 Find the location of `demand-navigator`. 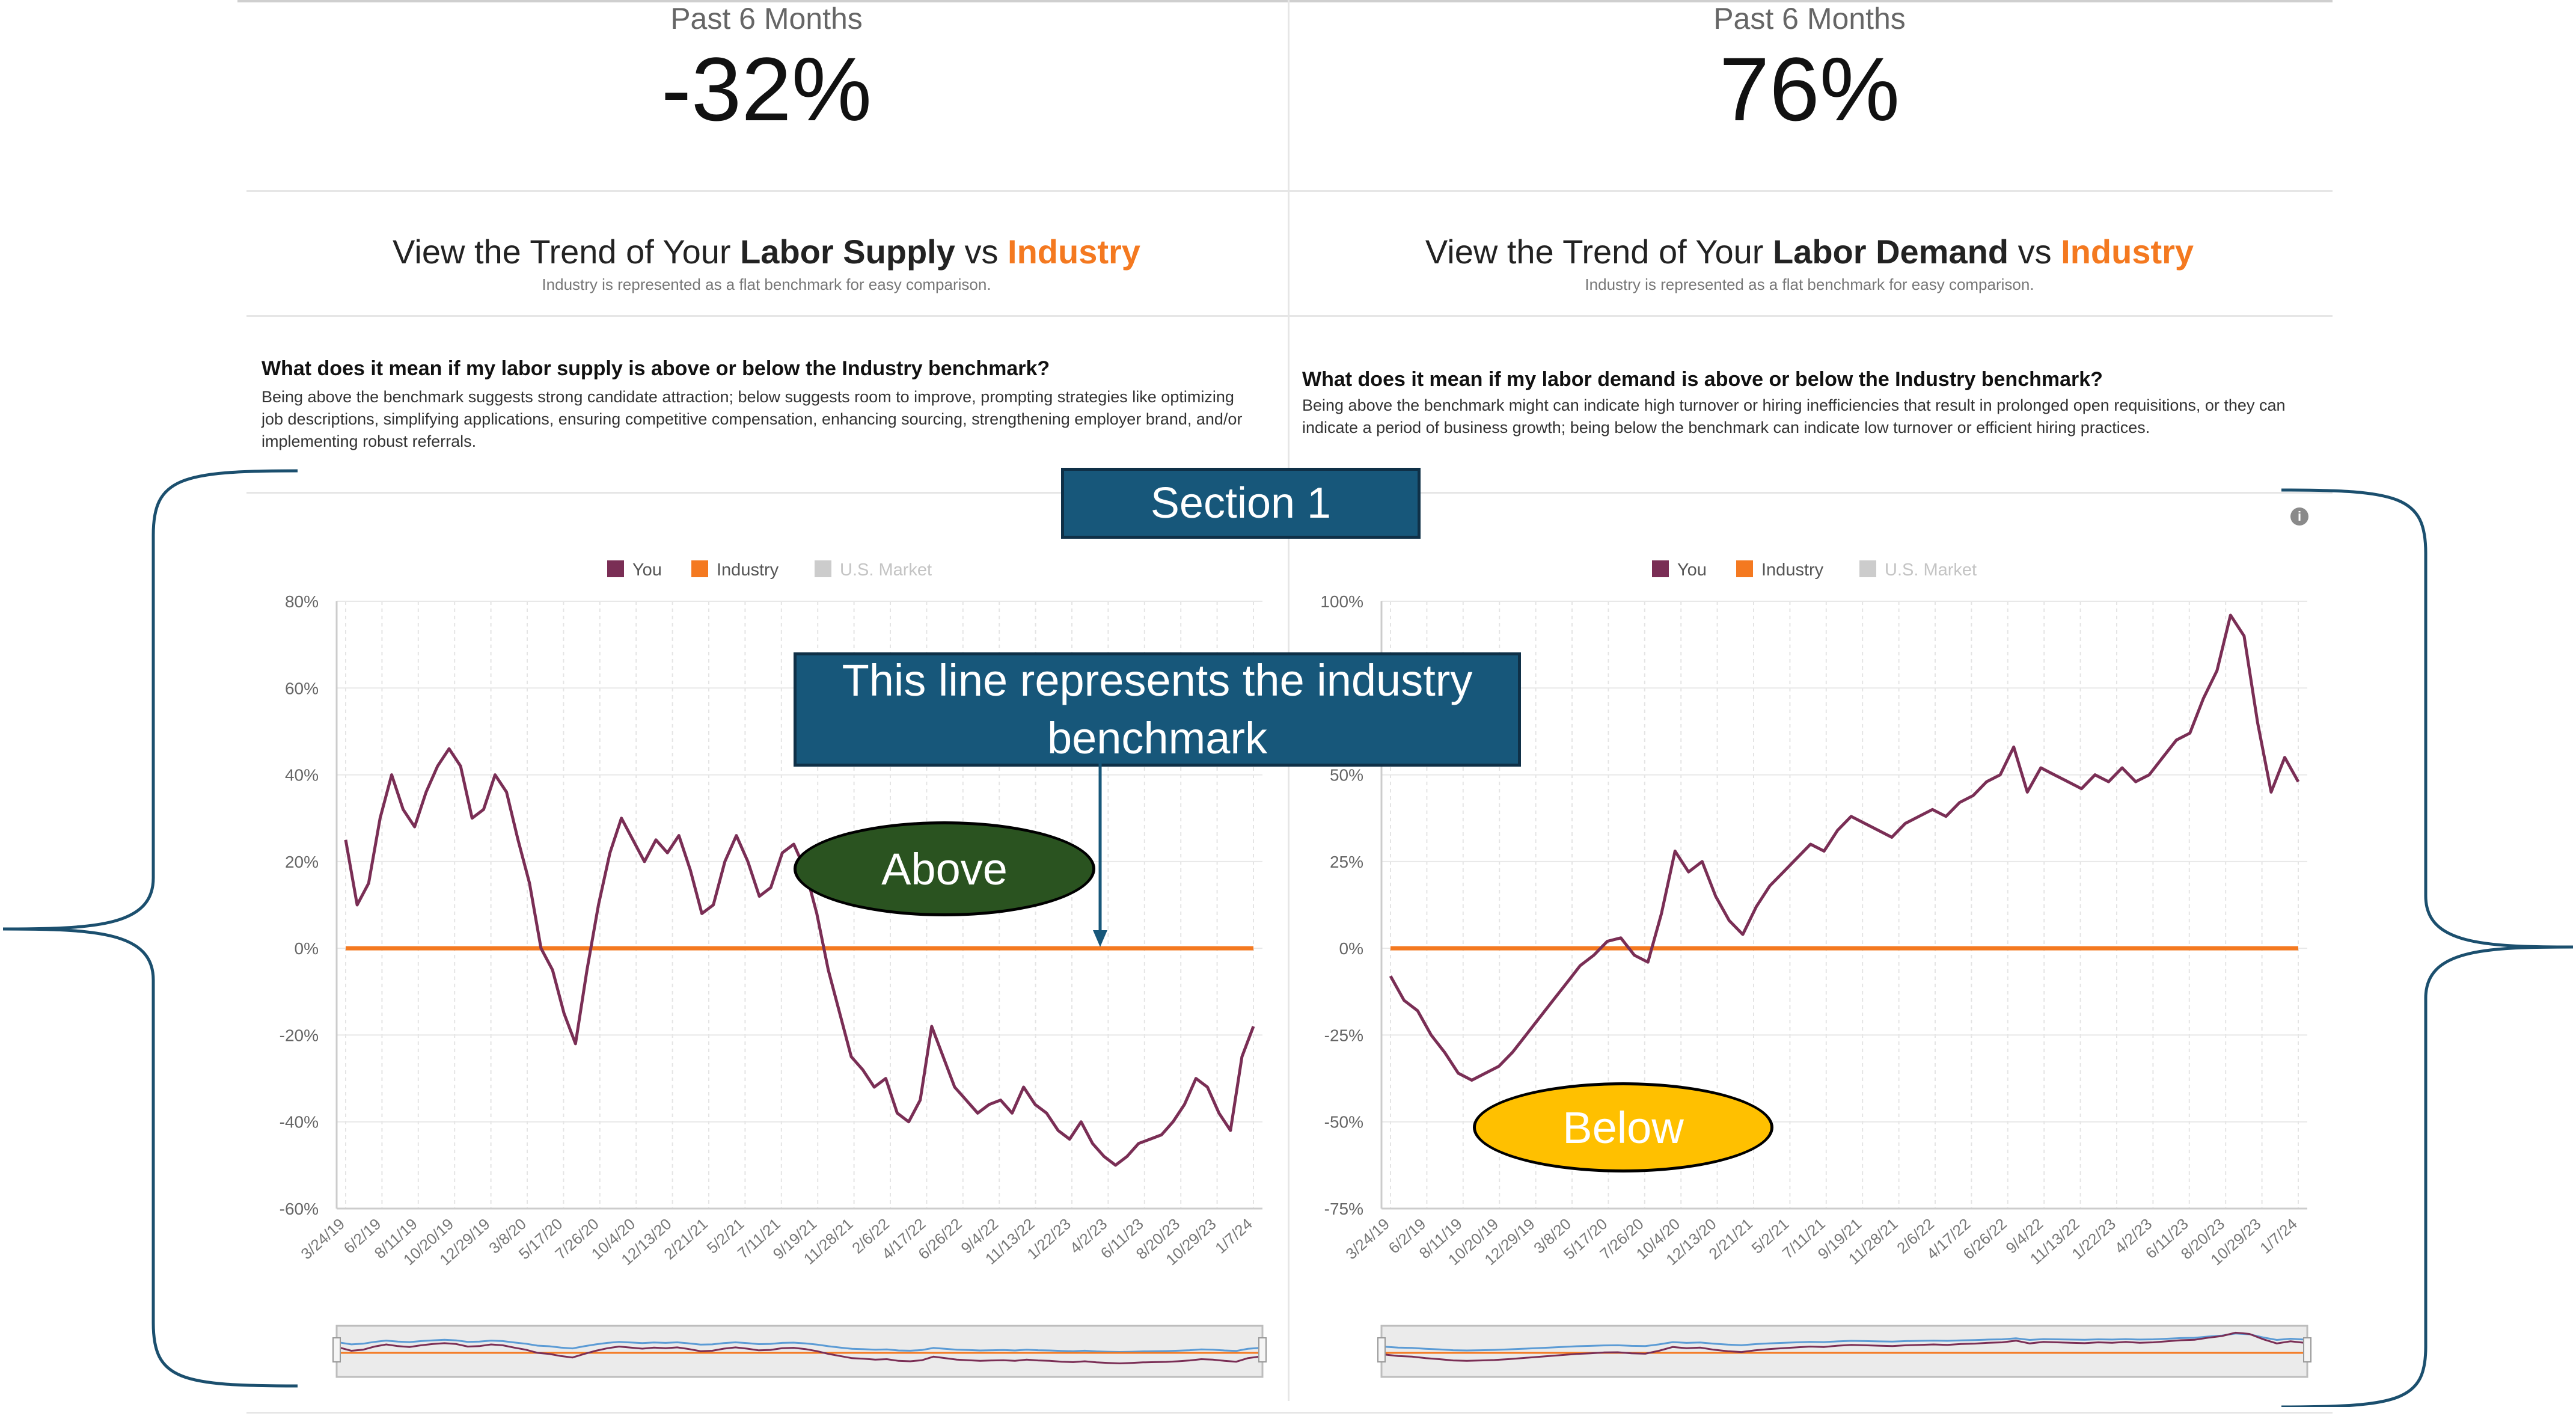

demand-navigator is located at coordinates (1844, 1351).